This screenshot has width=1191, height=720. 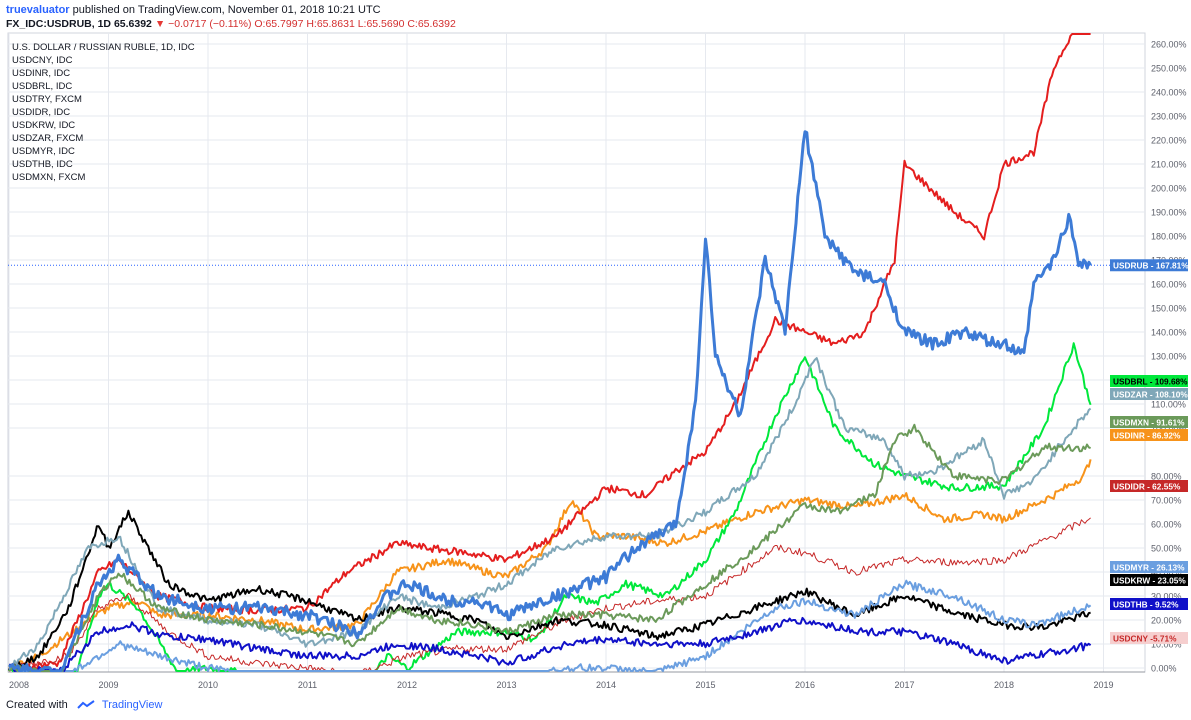 What do you see at coordinates (37, 705) in the screenshot?
I see `created-with-label: Created with` at bounding box center [37, 705].